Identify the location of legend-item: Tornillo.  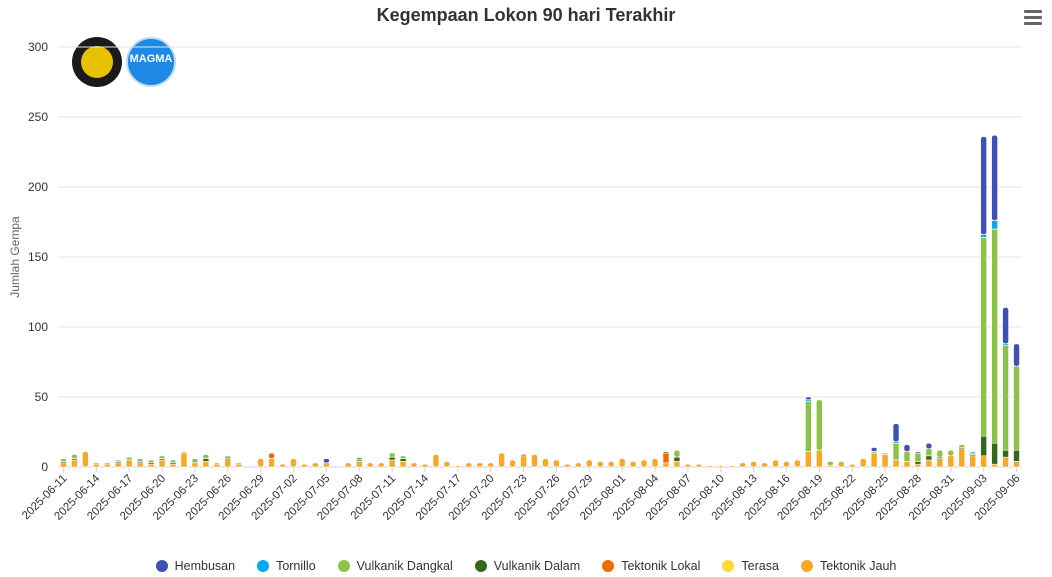
(286, 566).